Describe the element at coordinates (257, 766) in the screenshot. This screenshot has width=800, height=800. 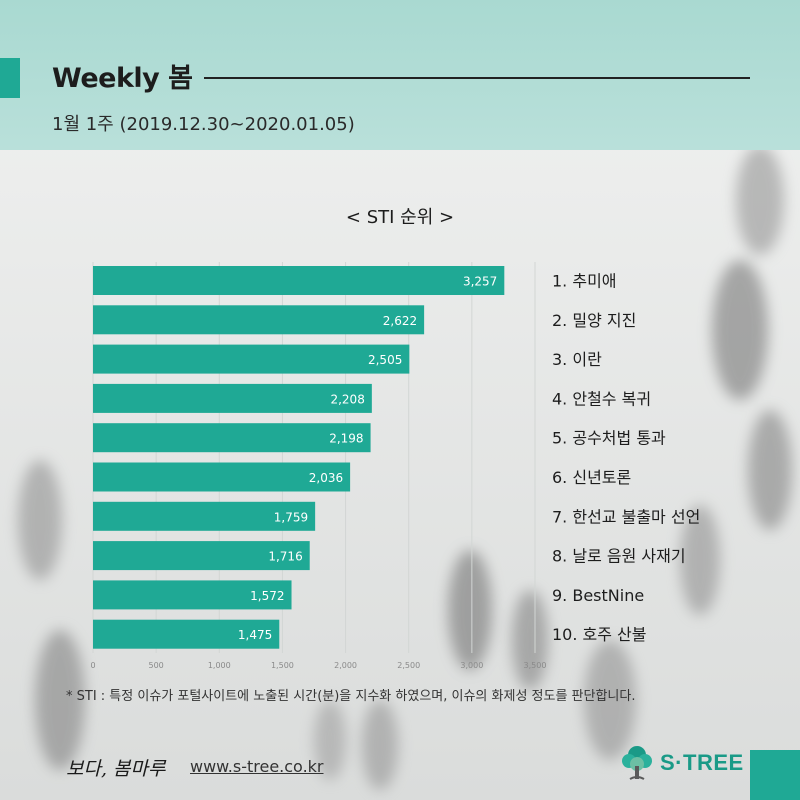
I see `brand-url-link: www.s-tree.co.kr` at that location.